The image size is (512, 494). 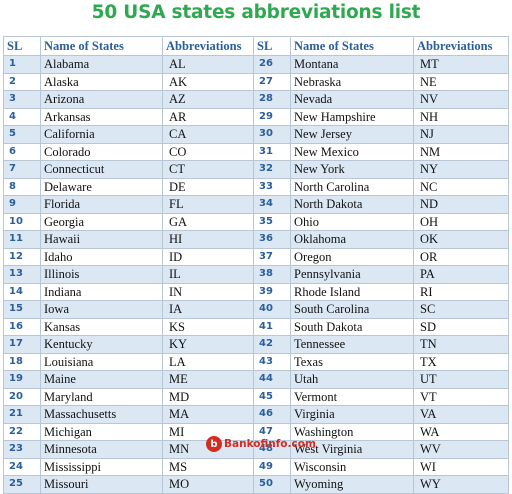 What do you see at coordinates (461, 431) in the screenshot?
I see `state-abbr-right: WA` at bounding box center [461, 431].